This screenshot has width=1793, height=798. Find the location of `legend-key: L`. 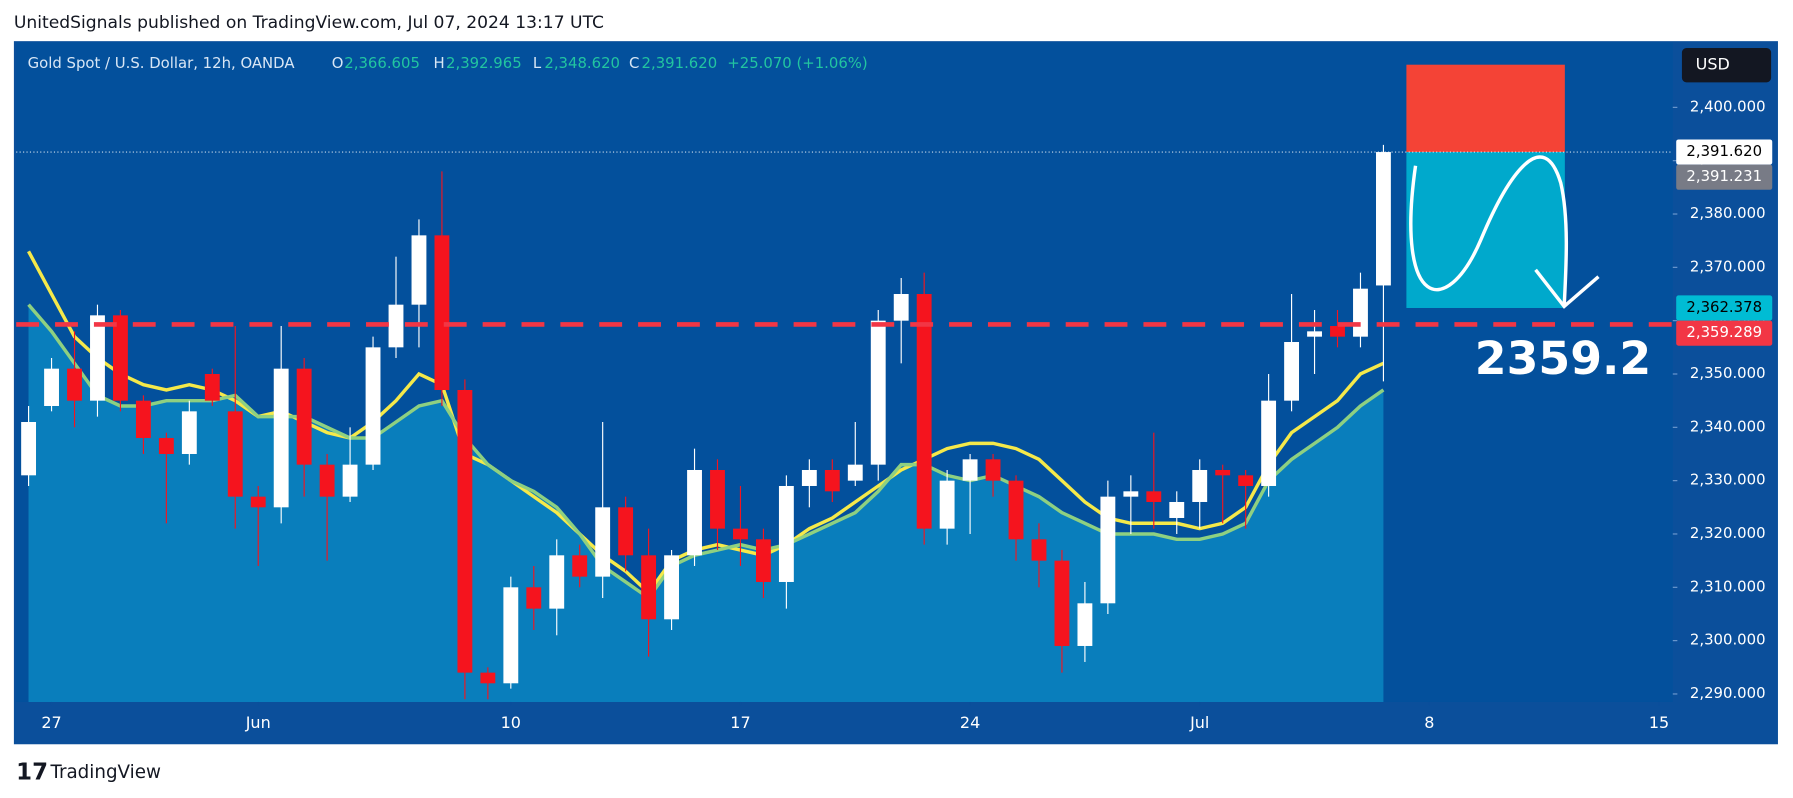

legend-key: L is located at coordinates (537, 63).